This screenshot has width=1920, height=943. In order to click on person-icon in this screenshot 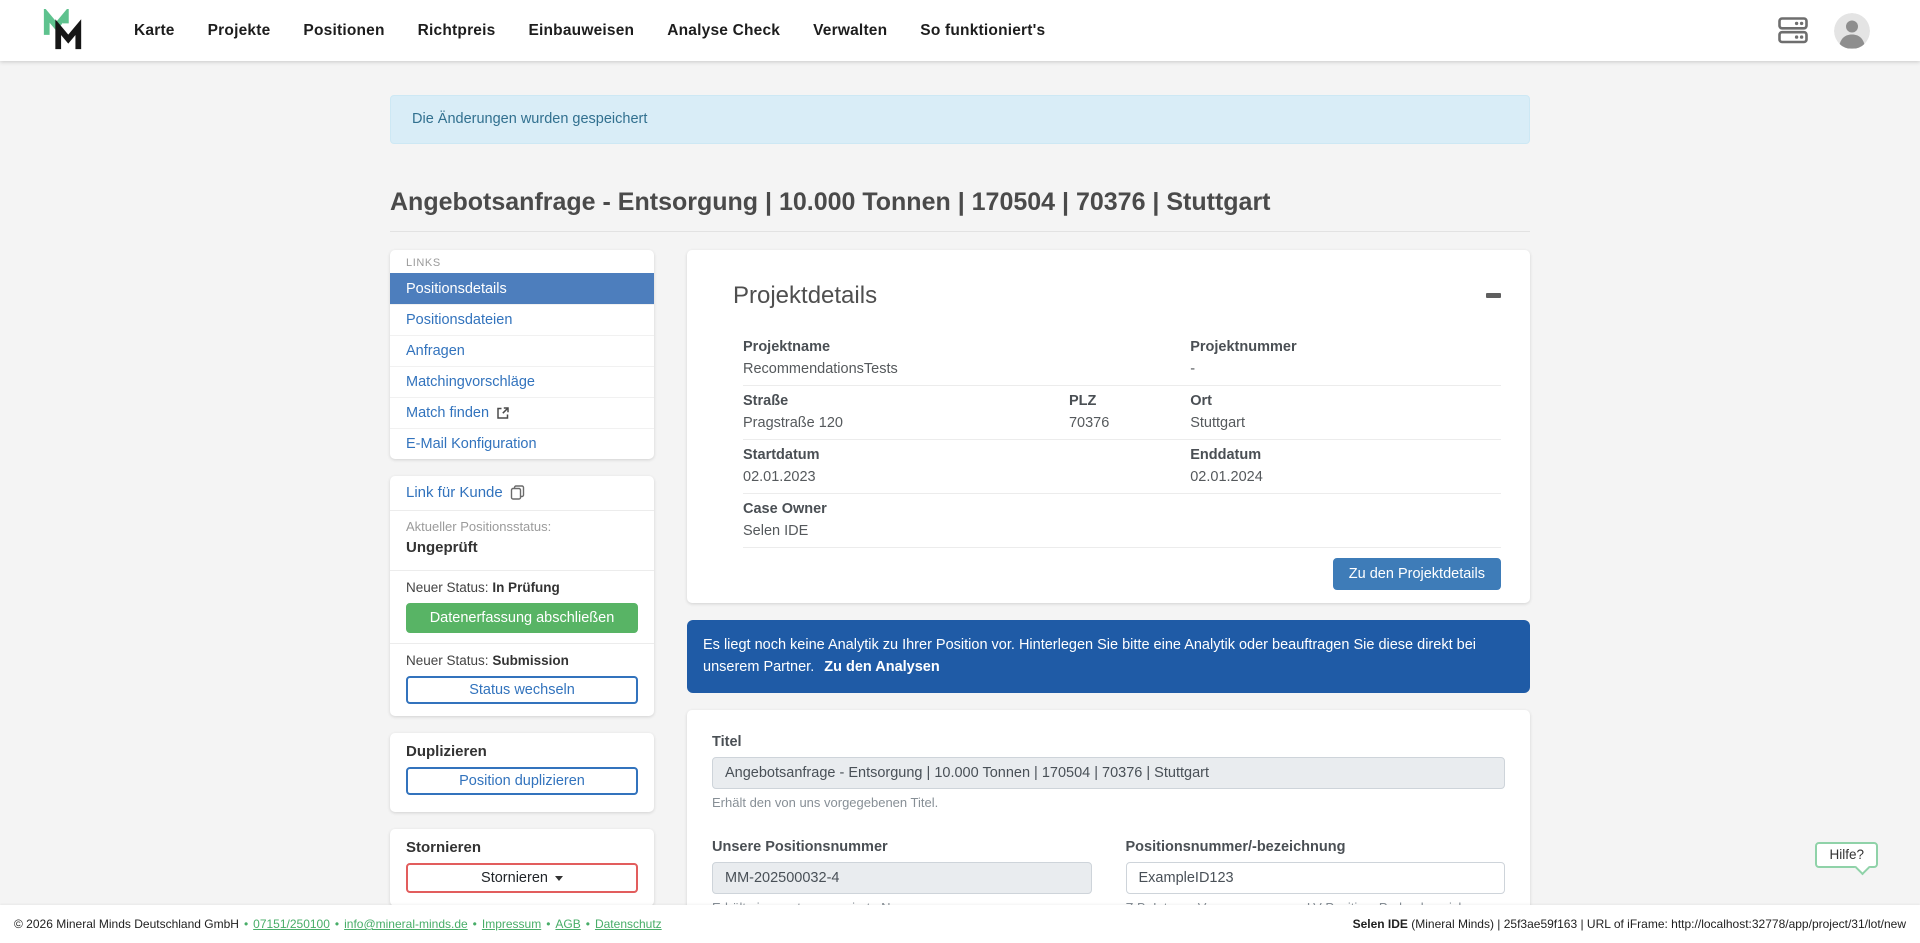, I will do `click(1852, 30)`.